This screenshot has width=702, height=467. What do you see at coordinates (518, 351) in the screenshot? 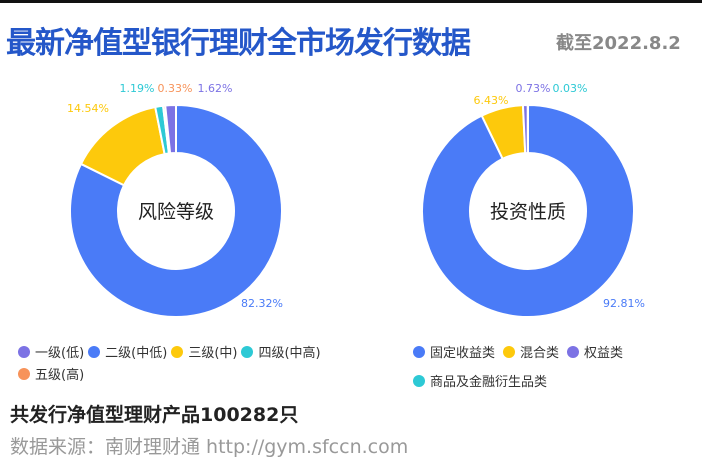
I see `legend-type: 固定收益类 混合类 权益类` at bounding box center [518, 351].